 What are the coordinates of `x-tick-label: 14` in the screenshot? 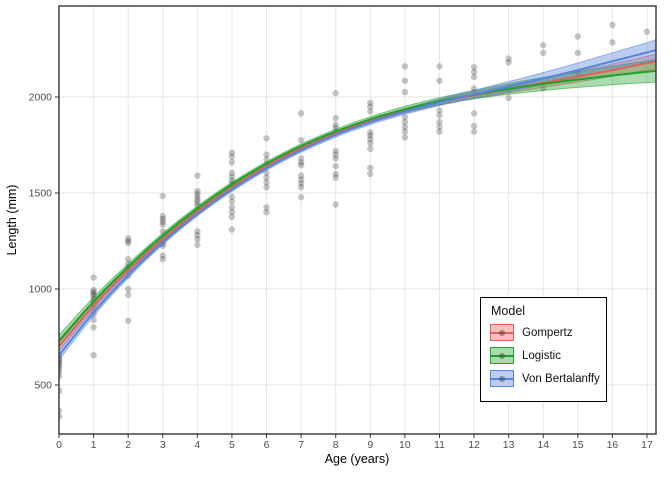 It's located at (543, 445).